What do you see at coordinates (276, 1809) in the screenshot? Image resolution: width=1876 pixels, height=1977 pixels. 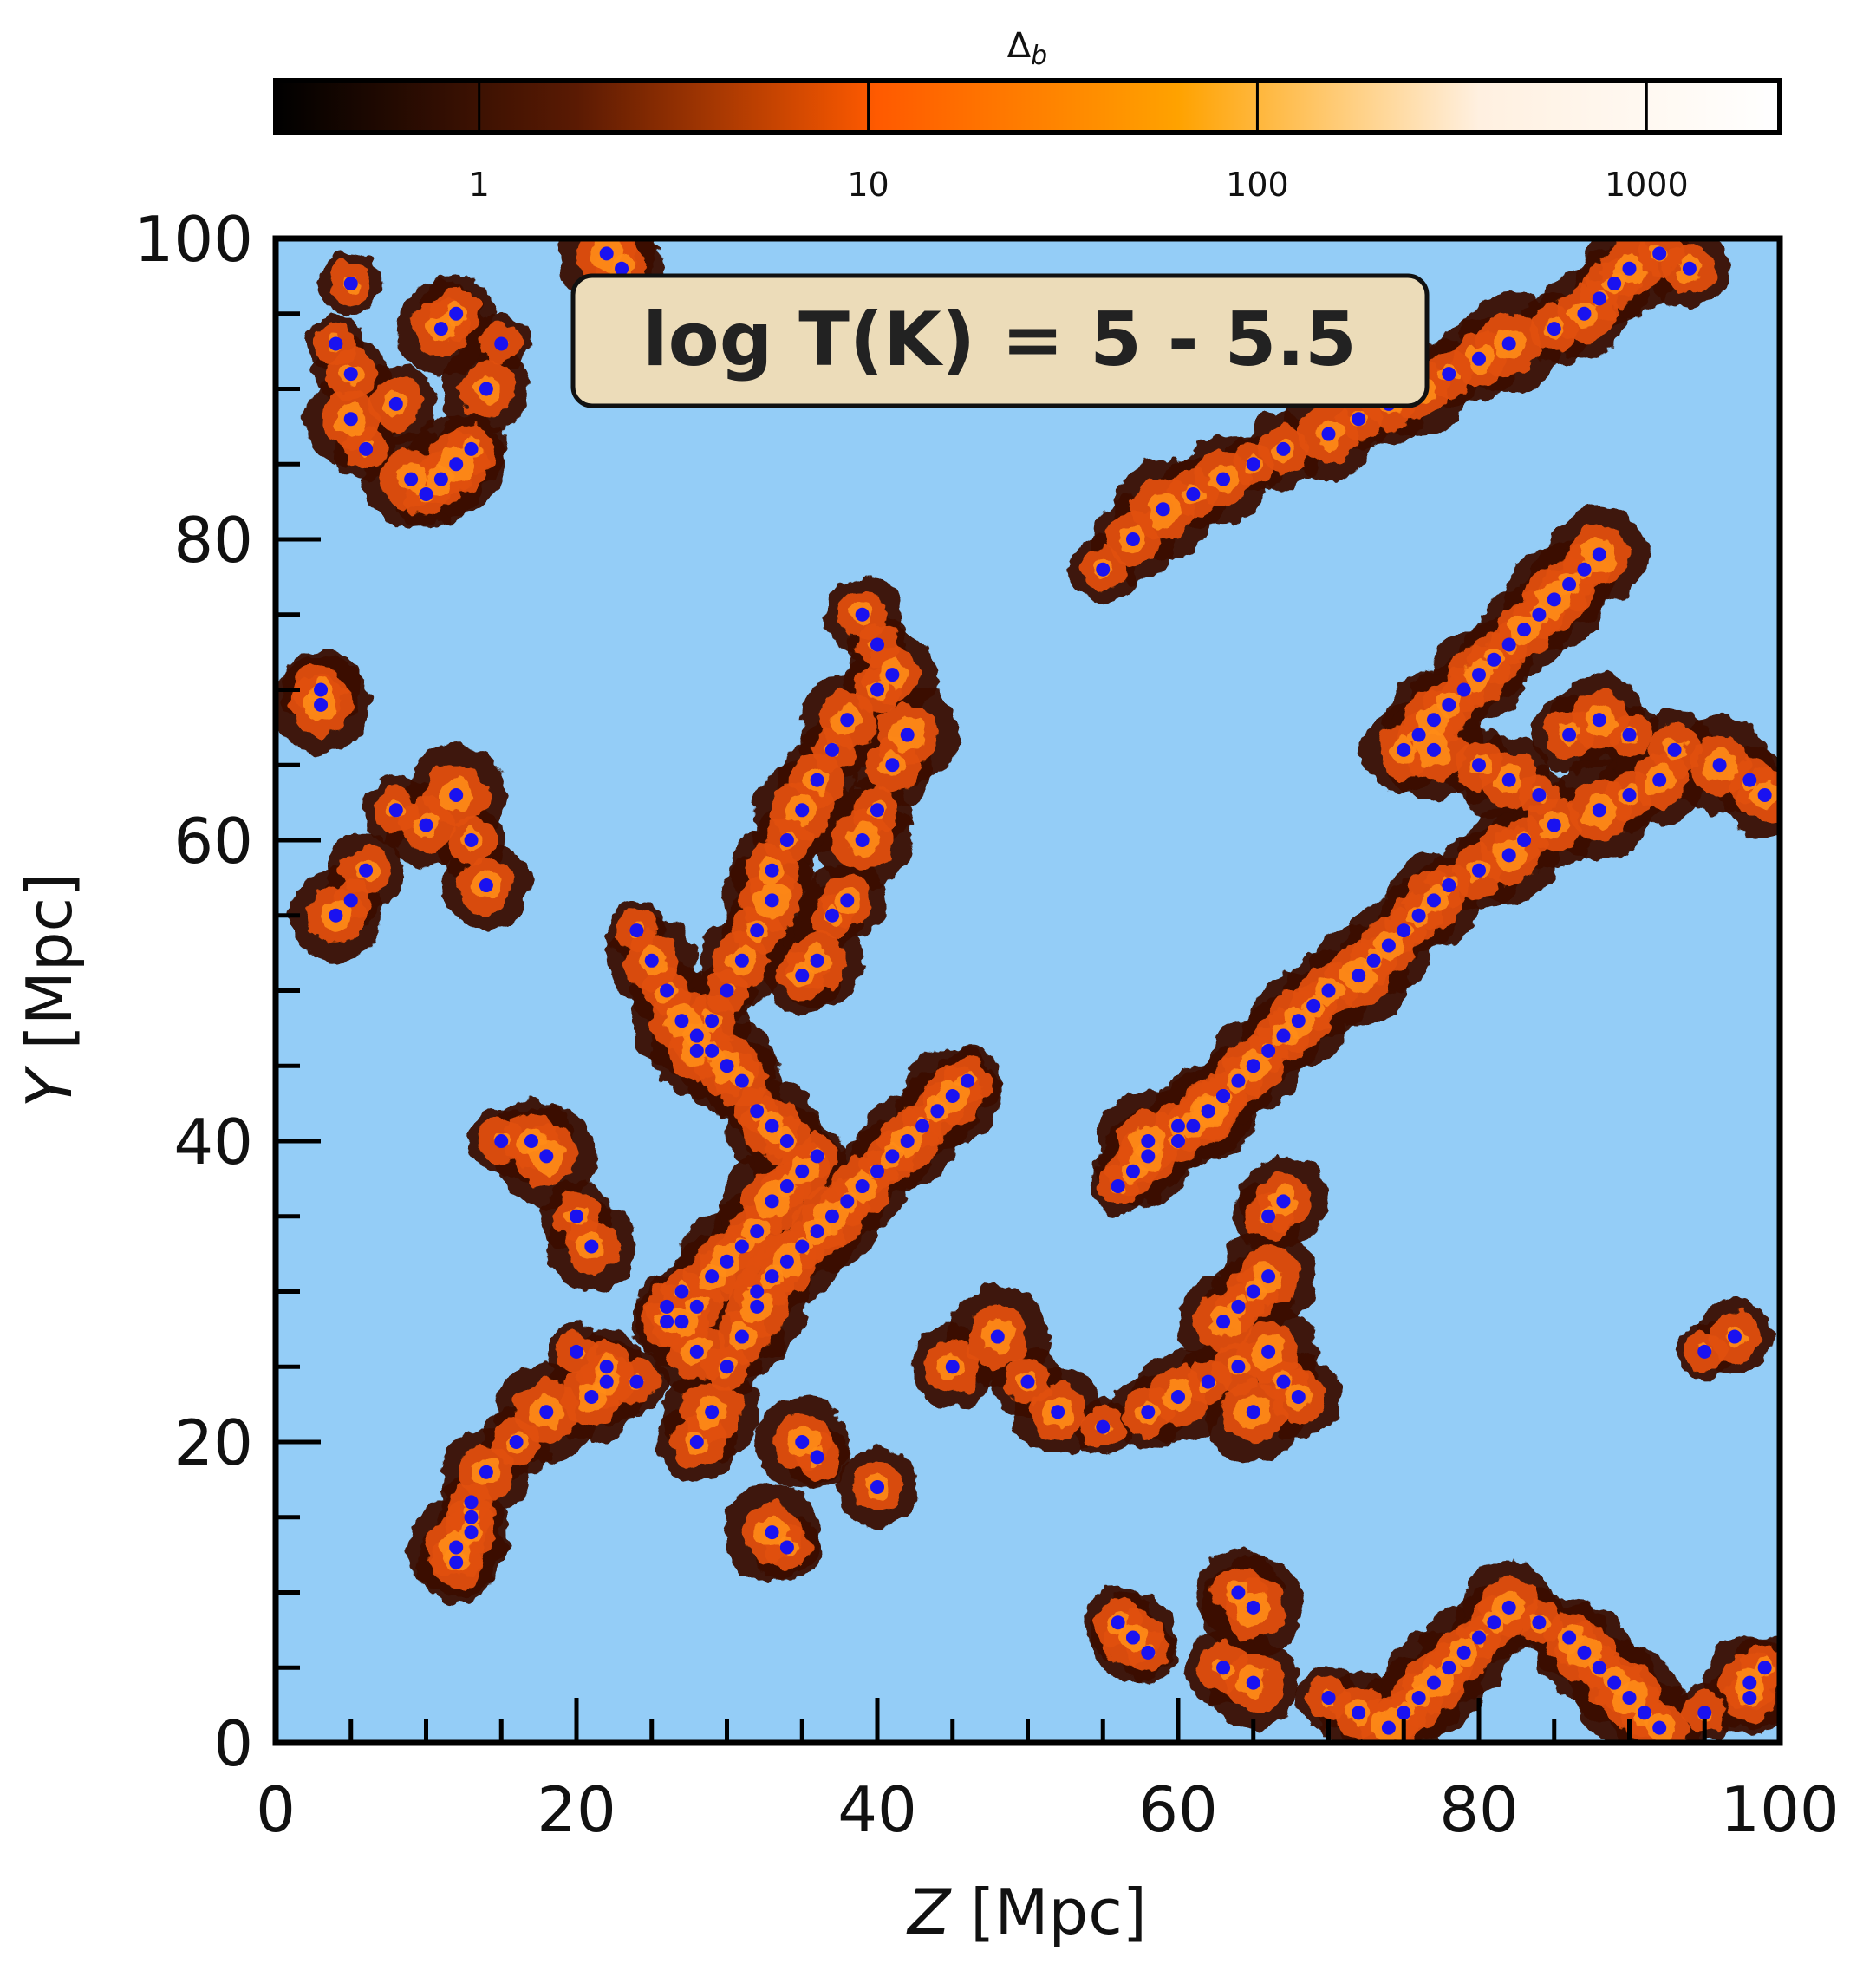 I see `x-tick-label: 0` at bounding box center [276, 1809].